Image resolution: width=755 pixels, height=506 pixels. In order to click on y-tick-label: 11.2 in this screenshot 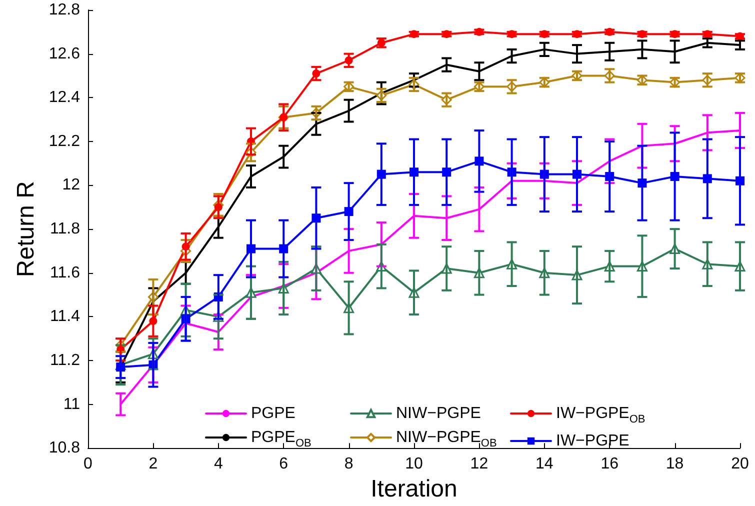, I will do `click(65, 360)`.